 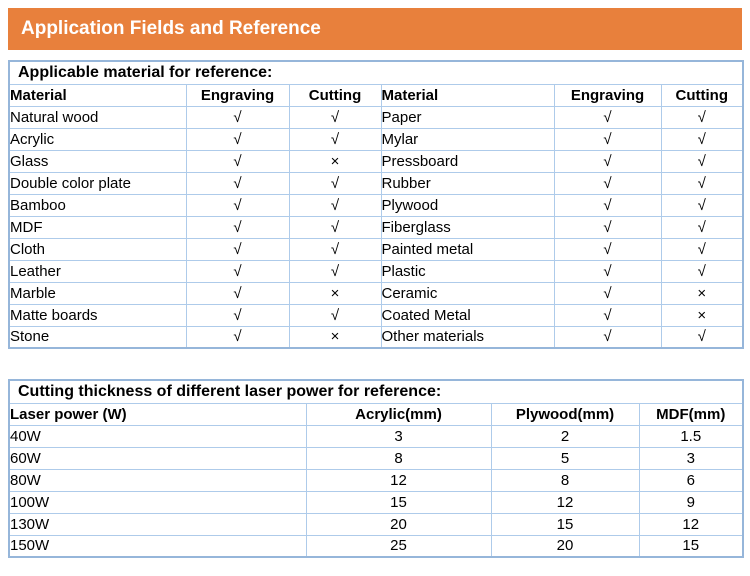 I want to click on table-row: Marble √ × Ceramic √ ×, so click(x=376, y=293).